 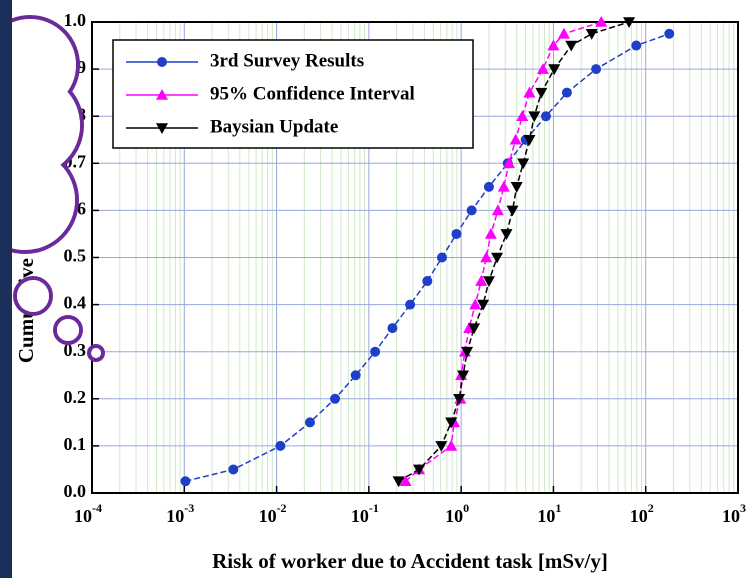 I want to click on tick-exponent: 0, so click(x=466, y=508).